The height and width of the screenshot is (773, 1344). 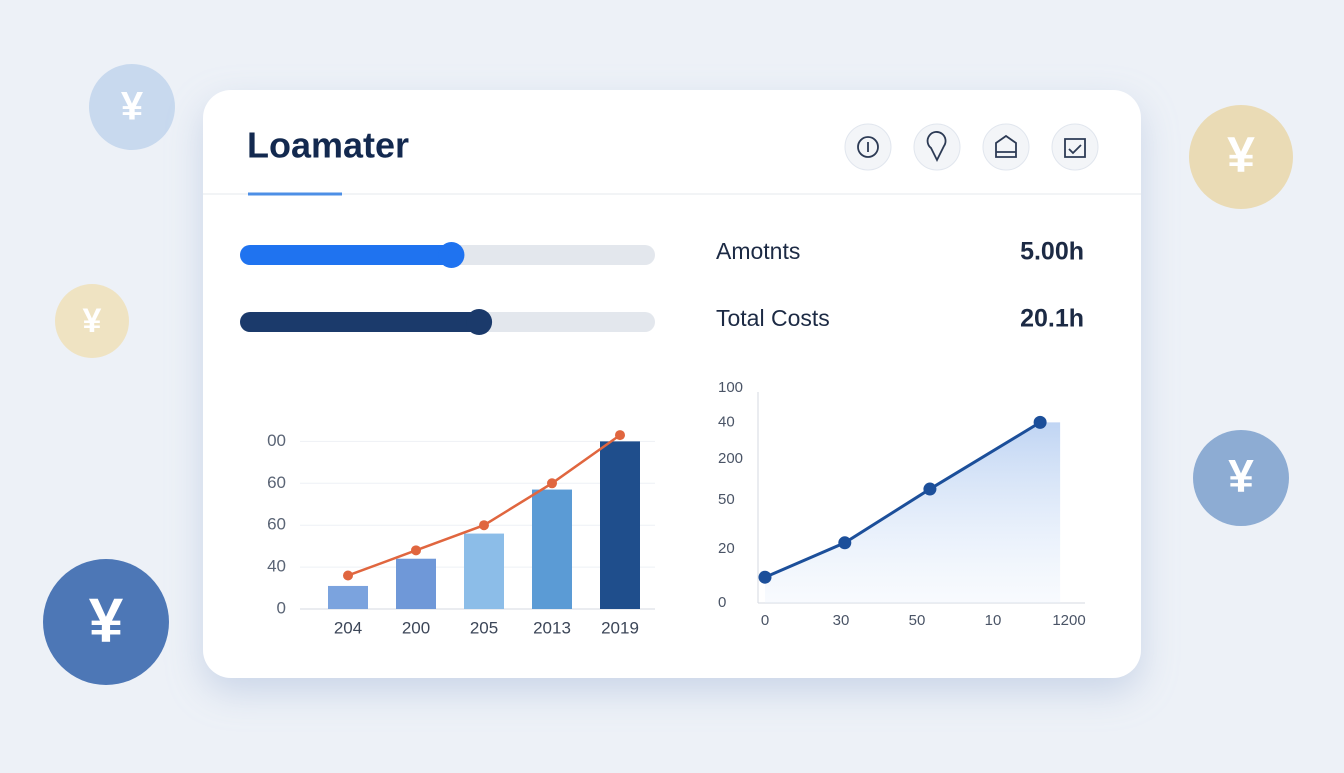 I want to click on line, so click(x=902, y=500).